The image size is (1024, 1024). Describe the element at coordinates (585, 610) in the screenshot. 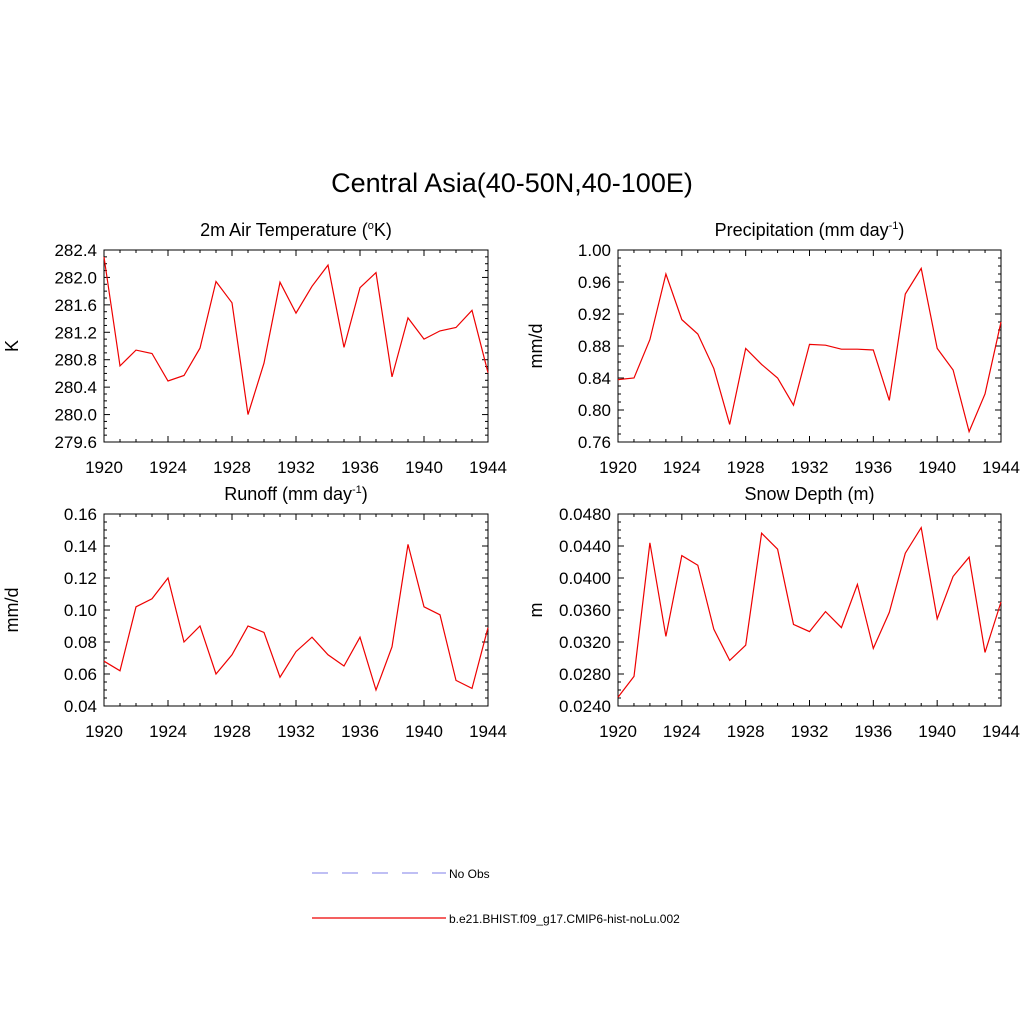

I see `y-tick-label: 0.0360` at that location.